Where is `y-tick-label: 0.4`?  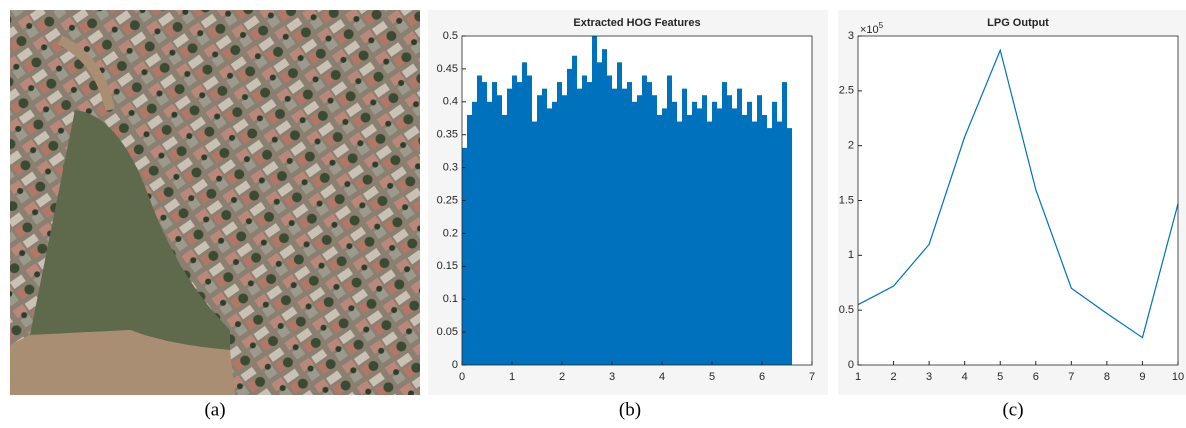
y-tick-label: 0.4 is located at coordinates (450, 102).